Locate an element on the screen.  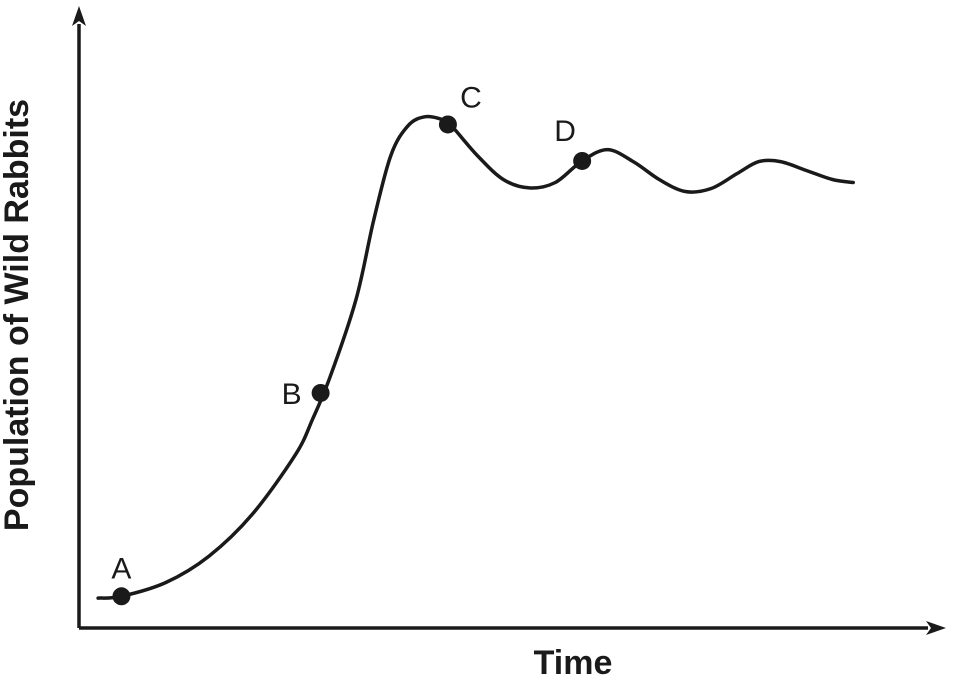
x-axis-label: Time is located at coordinates (573, 660).